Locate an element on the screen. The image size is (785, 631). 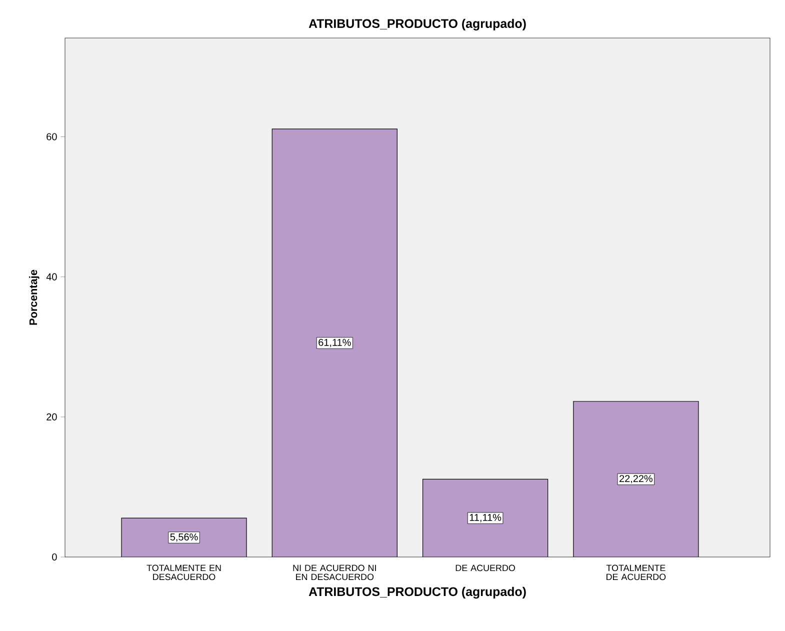
y-axis-title: Porcentaje is located at coordinates (34, 297).